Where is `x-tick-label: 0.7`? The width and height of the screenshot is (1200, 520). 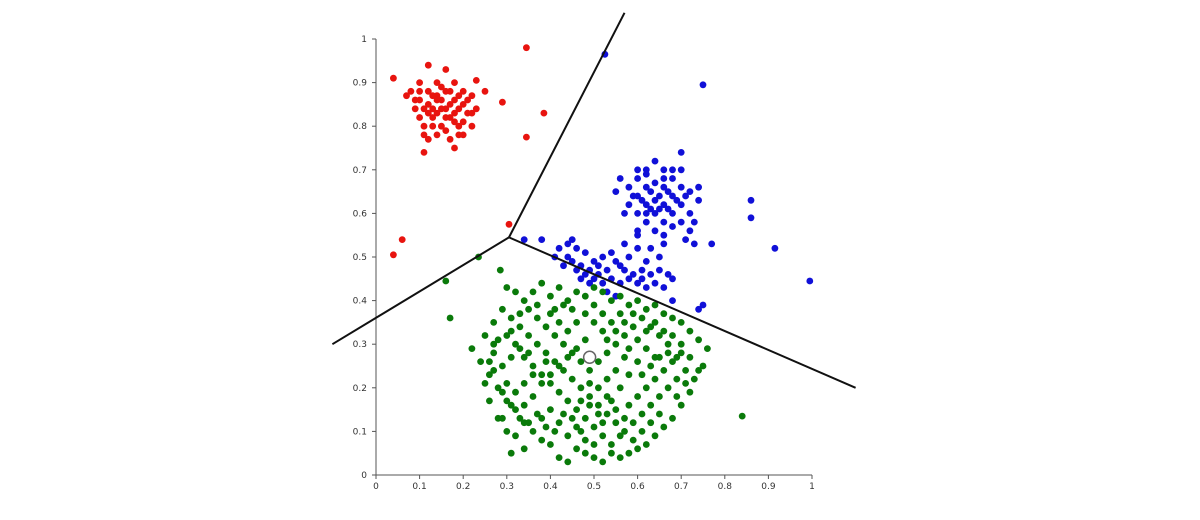
x-tick-label: 0.7 is located at coordinates (681, 487).